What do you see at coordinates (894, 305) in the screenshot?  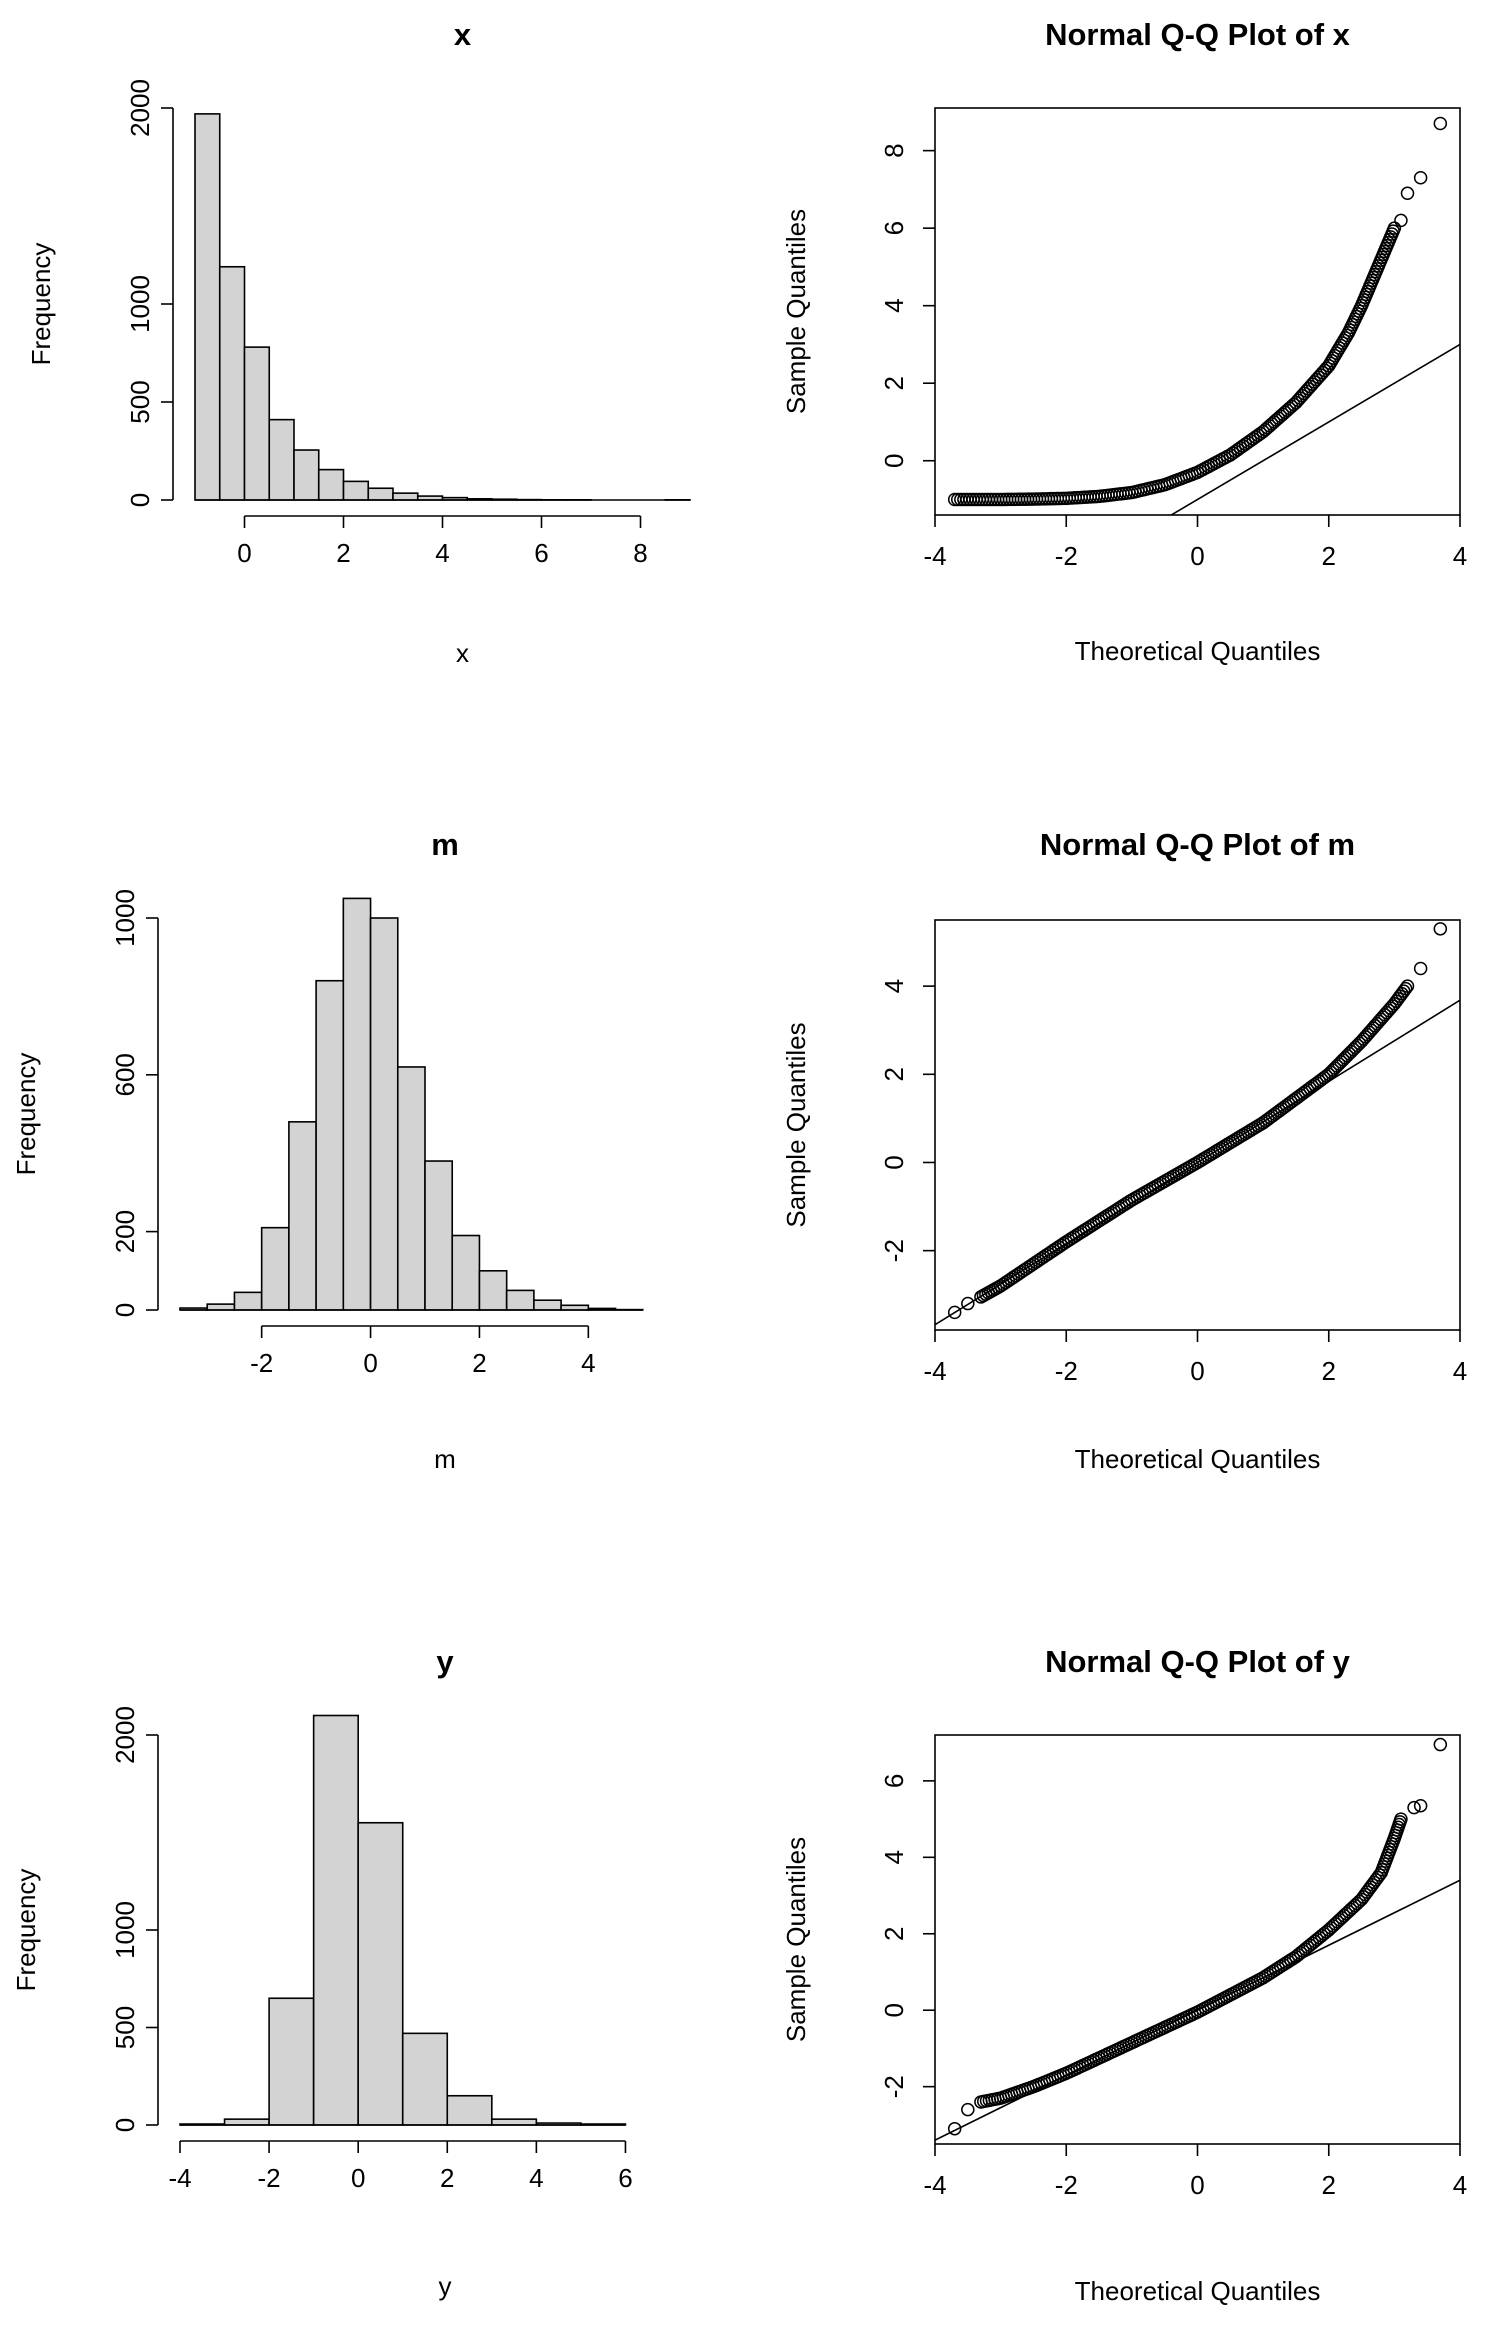 I see `y-tick-label: 4` at bounding box center [894, 305].